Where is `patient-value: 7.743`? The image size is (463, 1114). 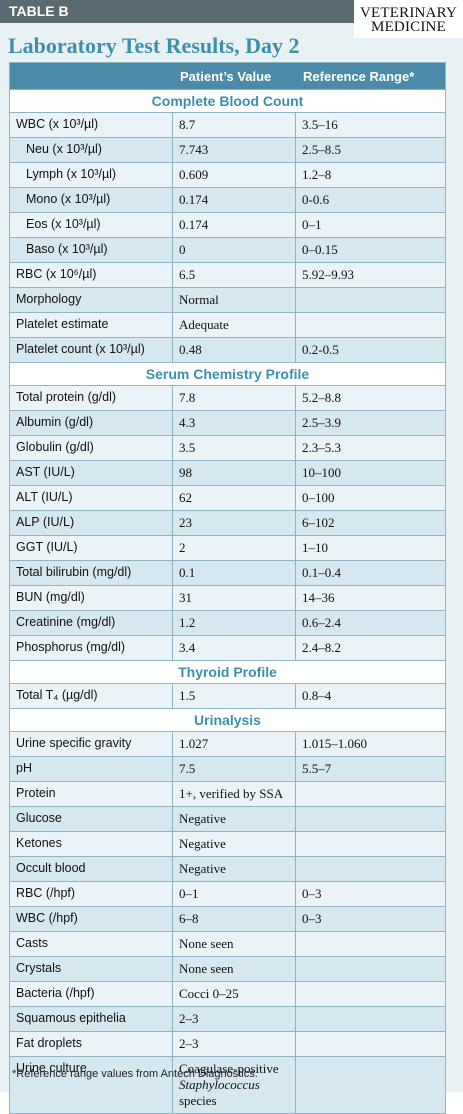 patient-value: 7.743 is located at coordinates (234, 150).